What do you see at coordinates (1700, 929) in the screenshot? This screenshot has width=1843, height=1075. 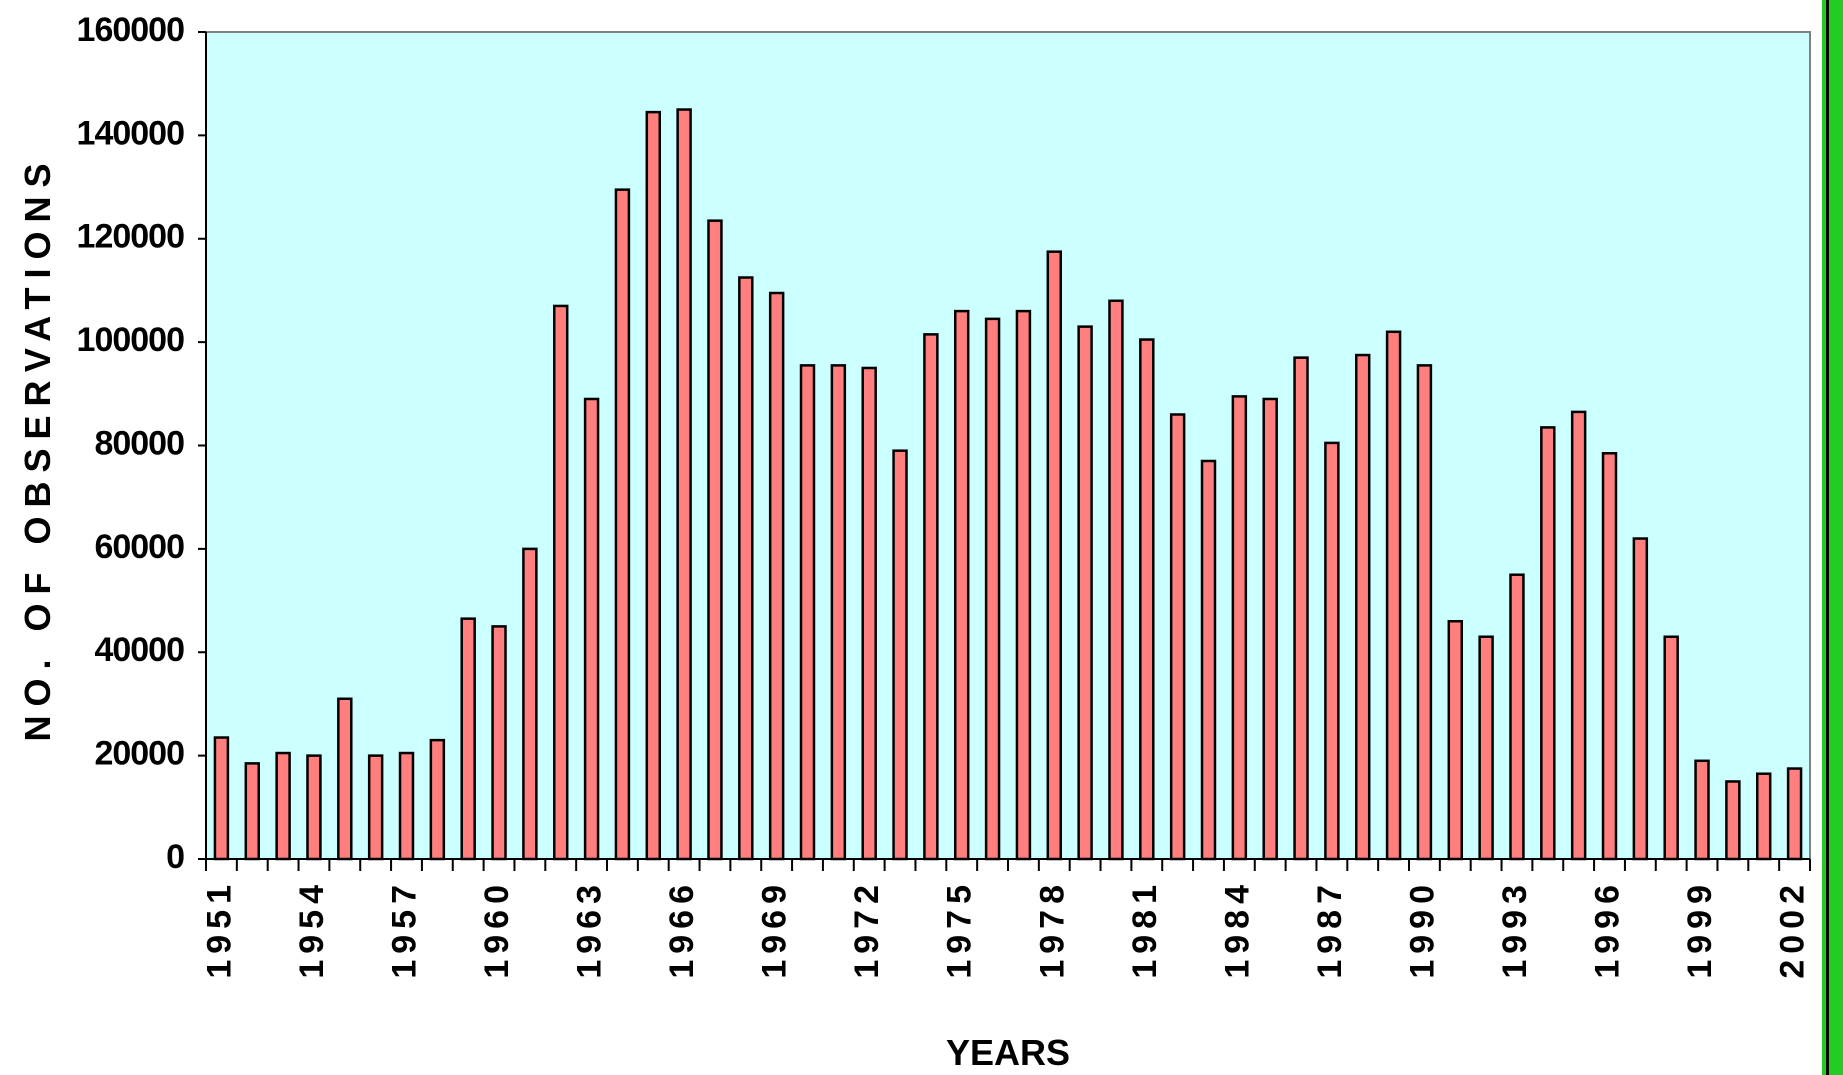 I see `x-tick-label: 1999` at bounding box center [1700, 929].